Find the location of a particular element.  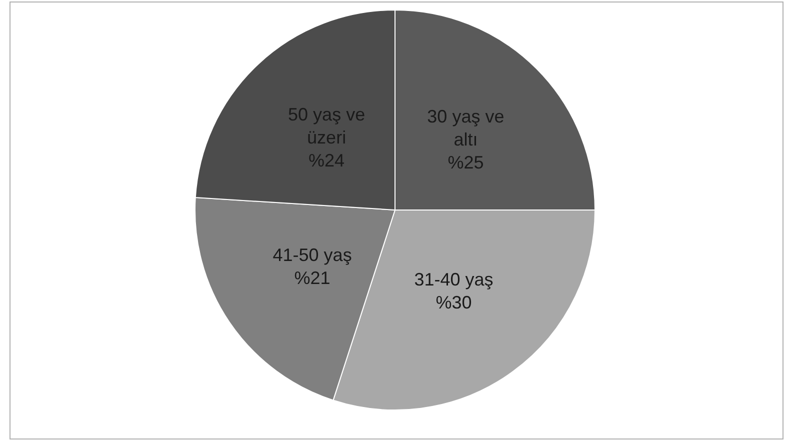

data-label: %25 is located at coordinates (466, 162).